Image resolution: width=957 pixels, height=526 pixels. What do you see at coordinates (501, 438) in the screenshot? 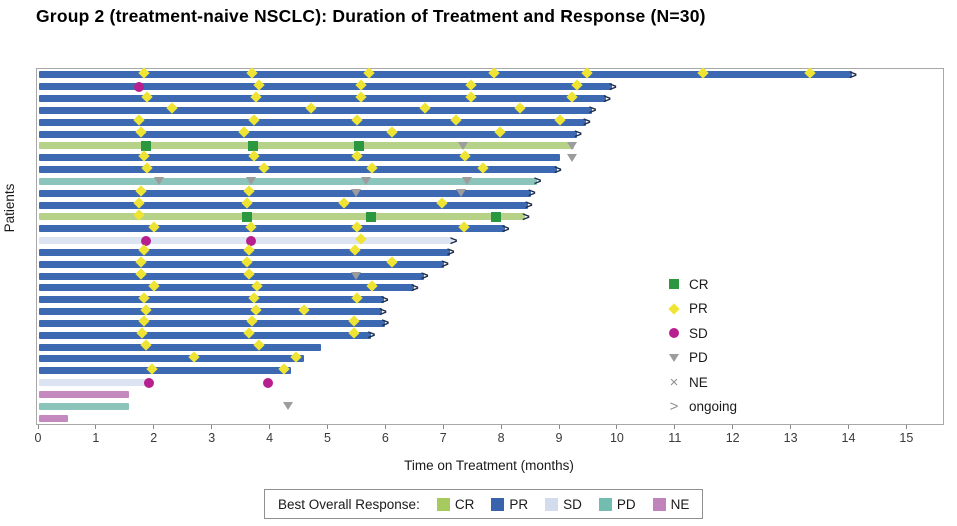
I see `x-tick-label: 8` at bounding box center [501, 438].